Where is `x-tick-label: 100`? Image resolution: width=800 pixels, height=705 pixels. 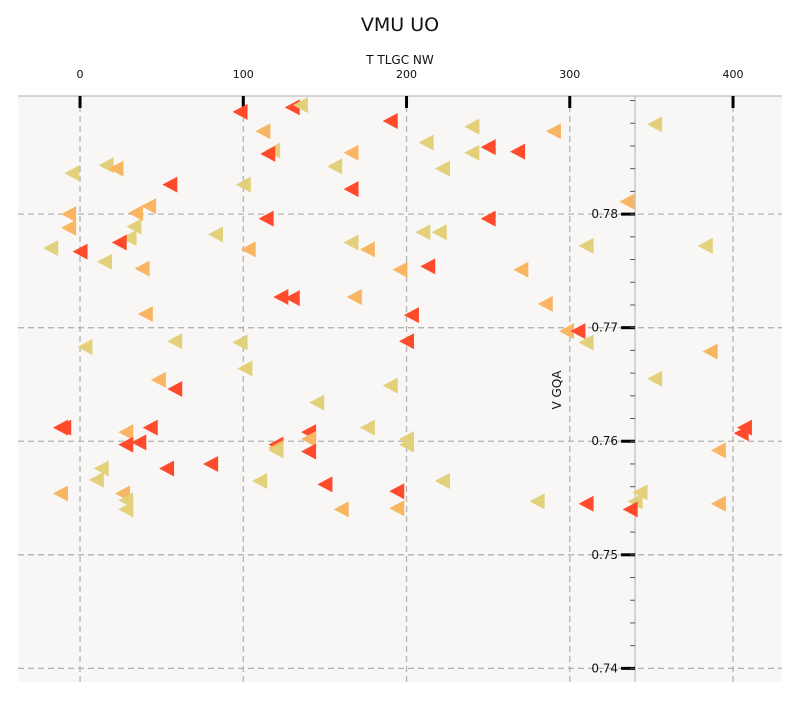
x-tick-label: 100 is located at coordinates (243, 74).